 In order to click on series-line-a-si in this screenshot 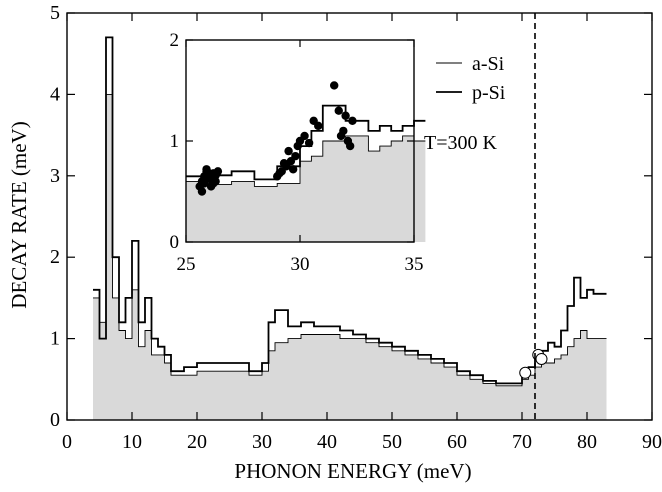, I will do `click(306, 161)`.